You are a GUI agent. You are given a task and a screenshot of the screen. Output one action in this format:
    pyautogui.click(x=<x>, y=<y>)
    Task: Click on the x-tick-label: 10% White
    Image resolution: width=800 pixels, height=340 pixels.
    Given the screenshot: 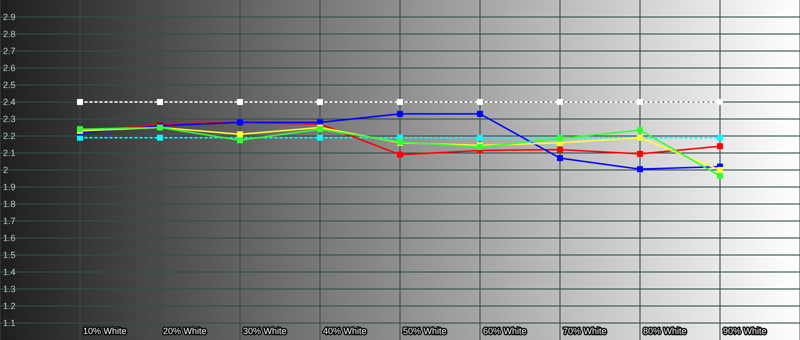 What is the action you would take?
    pyautogui.click(x=105, y=331)
    